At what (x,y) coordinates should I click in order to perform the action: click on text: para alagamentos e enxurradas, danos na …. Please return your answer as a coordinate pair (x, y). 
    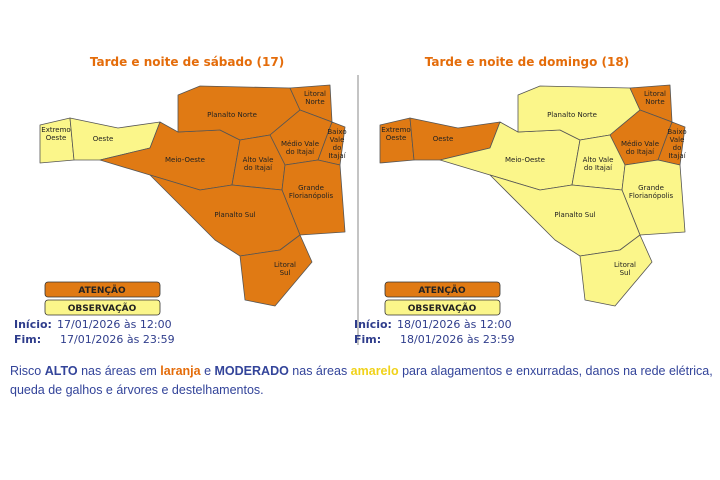
    Looking at the image, I should click on (361, 380).